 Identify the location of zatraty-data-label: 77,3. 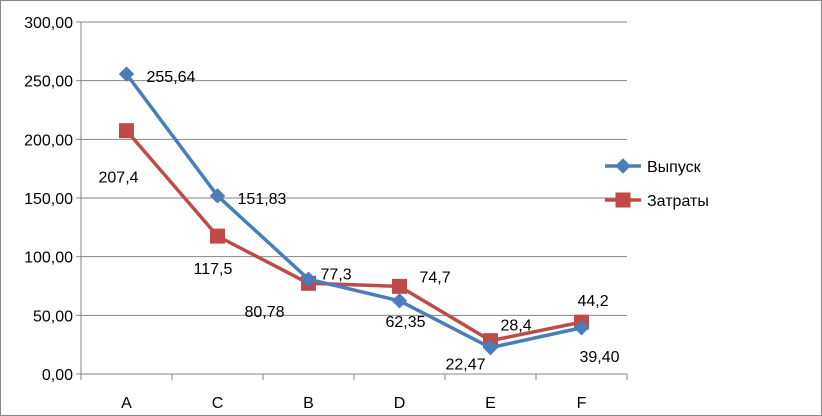
(336, 274).